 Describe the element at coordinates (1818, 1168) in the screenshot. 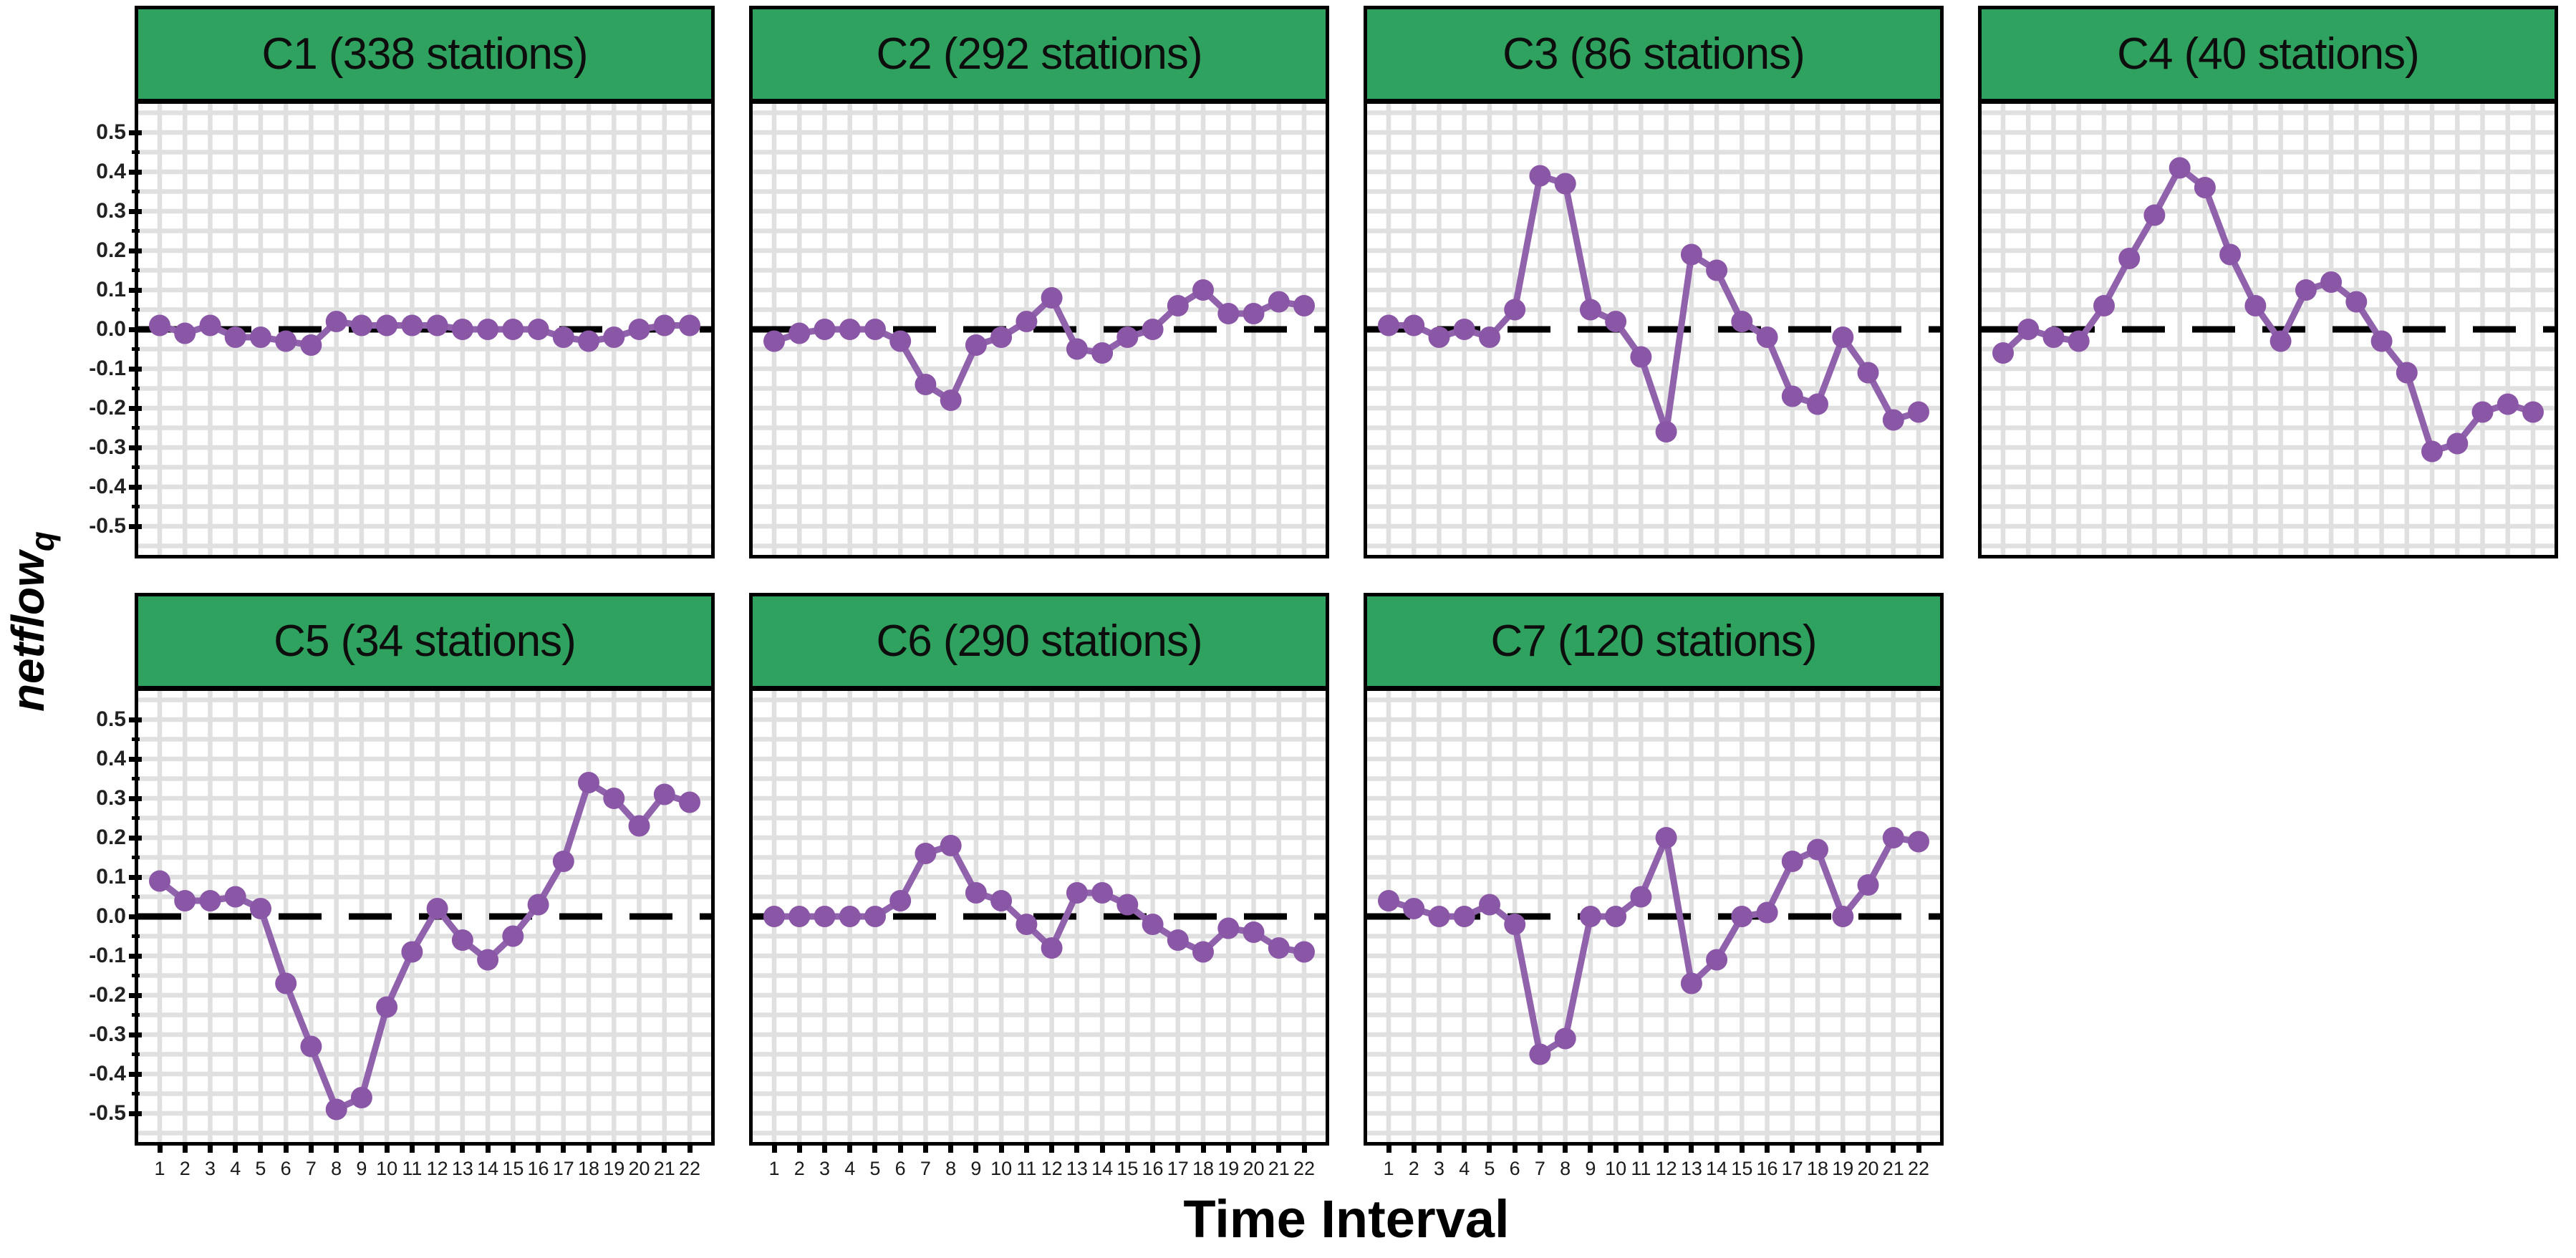

I see `x-tick-label: 18` at that location.